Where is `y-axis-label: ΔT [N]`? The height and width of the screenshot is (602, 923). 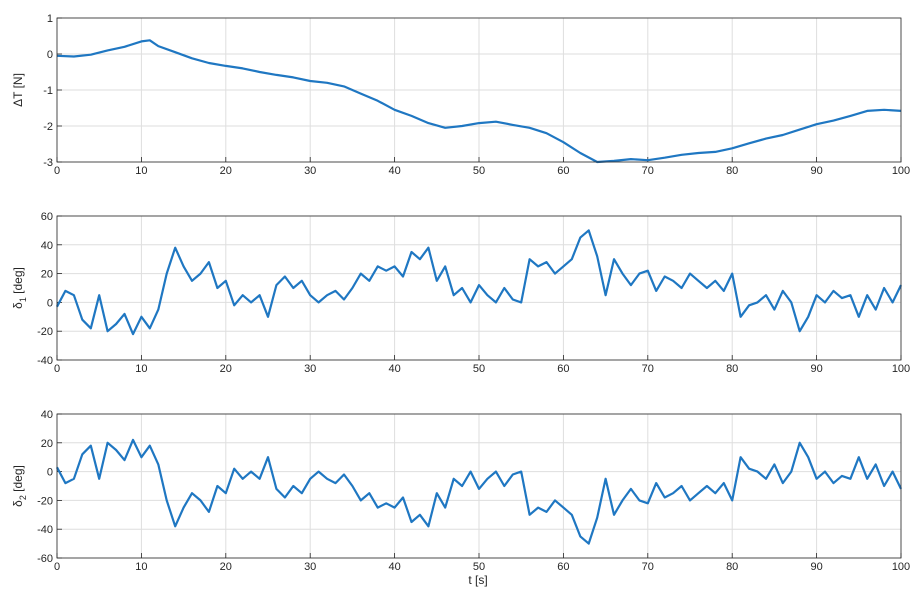
y-axis-label: ΔT [N] is located at coordinates (18, 90).